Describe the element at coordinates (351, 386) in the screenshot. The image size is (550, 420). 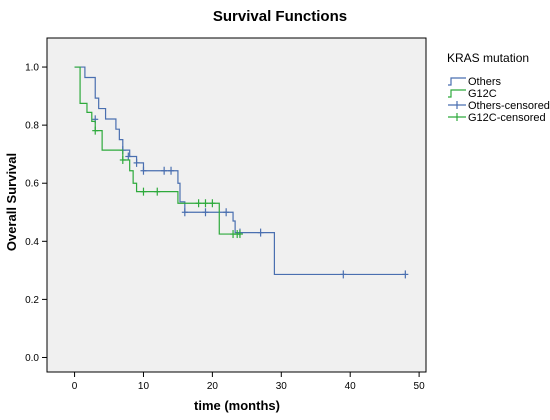
I see `x-tick-label: 40` at that location.